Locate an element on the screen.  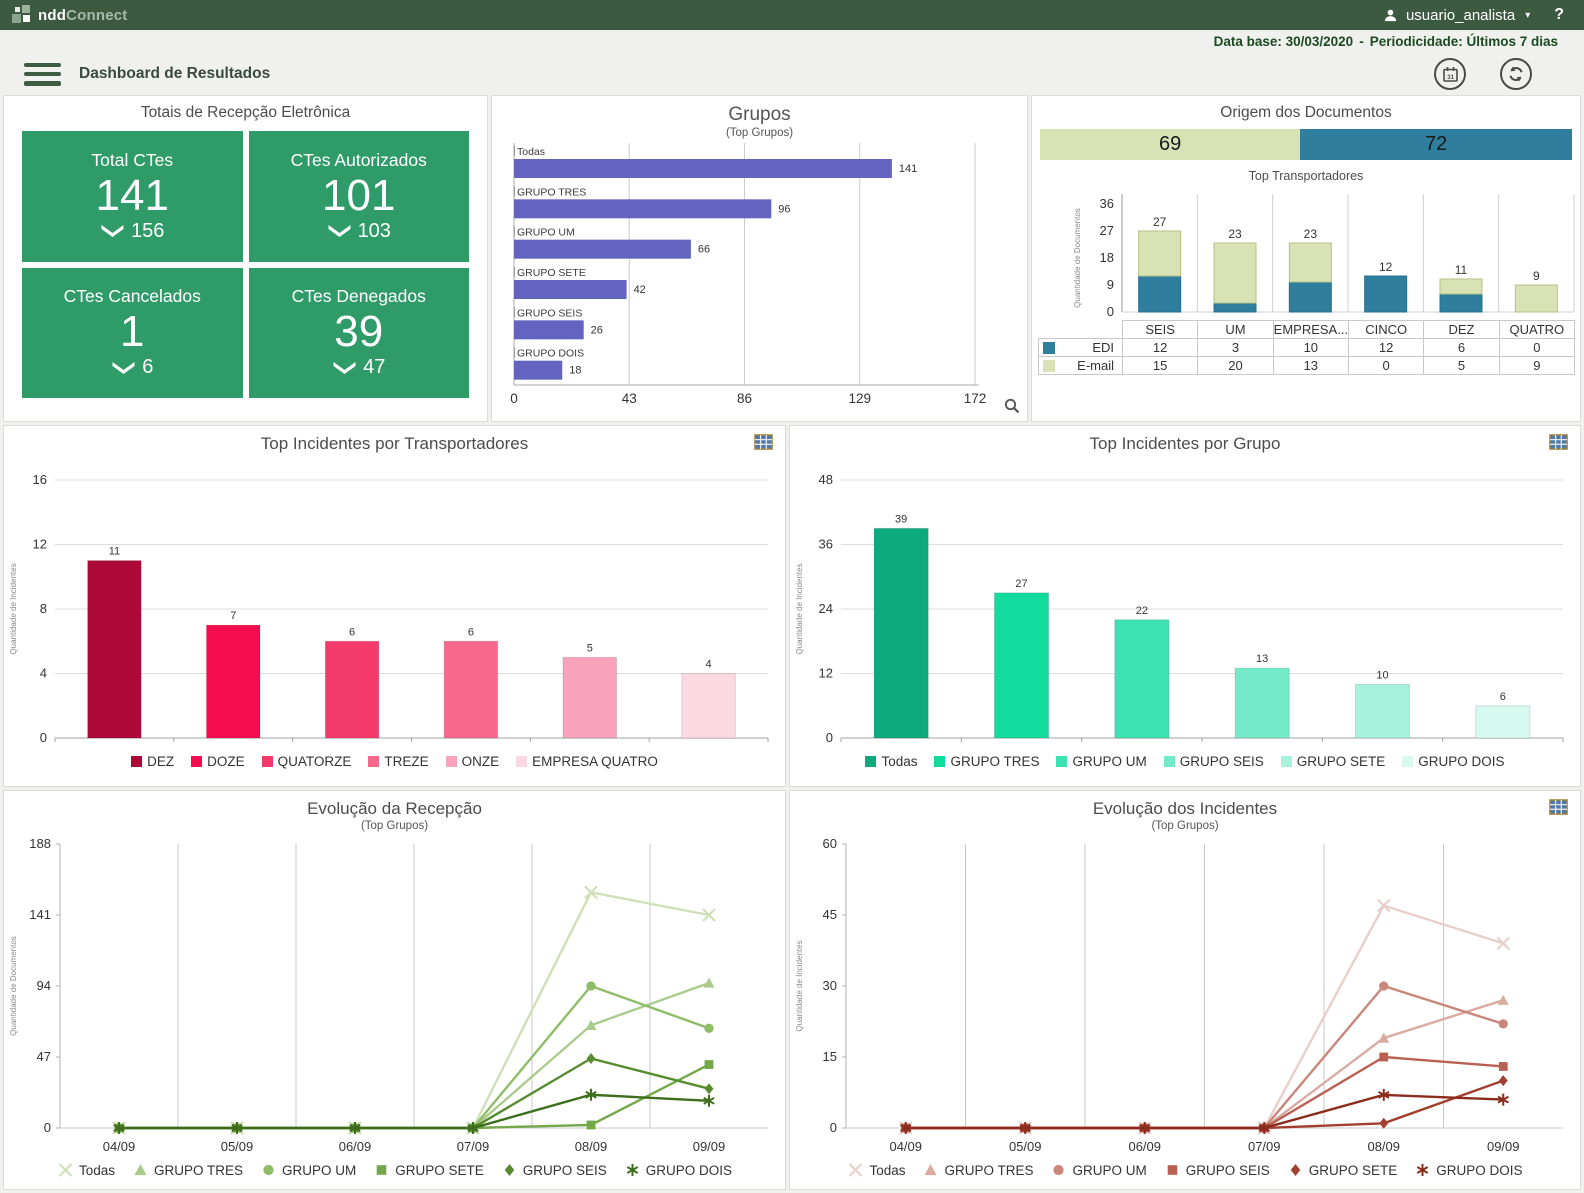
magnifier-icon is located at coordinates (1012, 407).